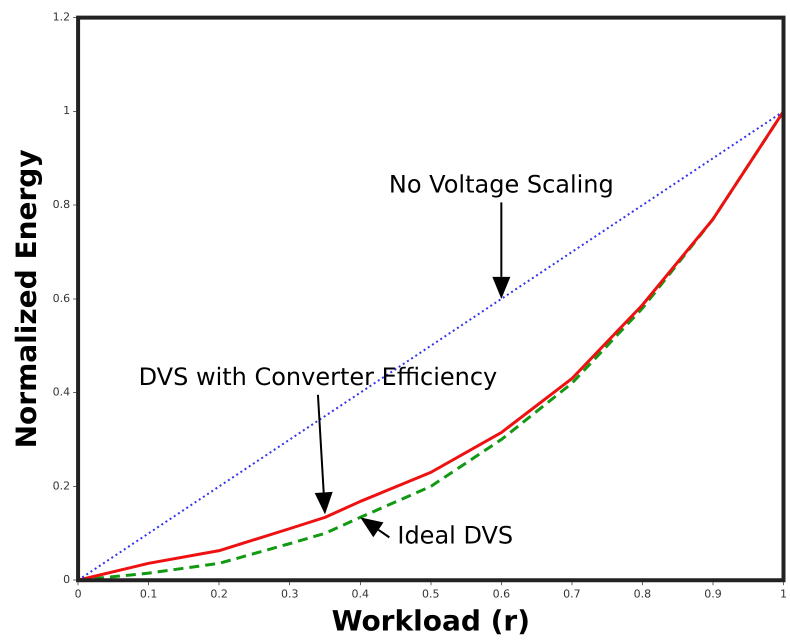 This screenshot has width=790, height=644. I want to click on y-tick-label: 1, so click(66, 111).